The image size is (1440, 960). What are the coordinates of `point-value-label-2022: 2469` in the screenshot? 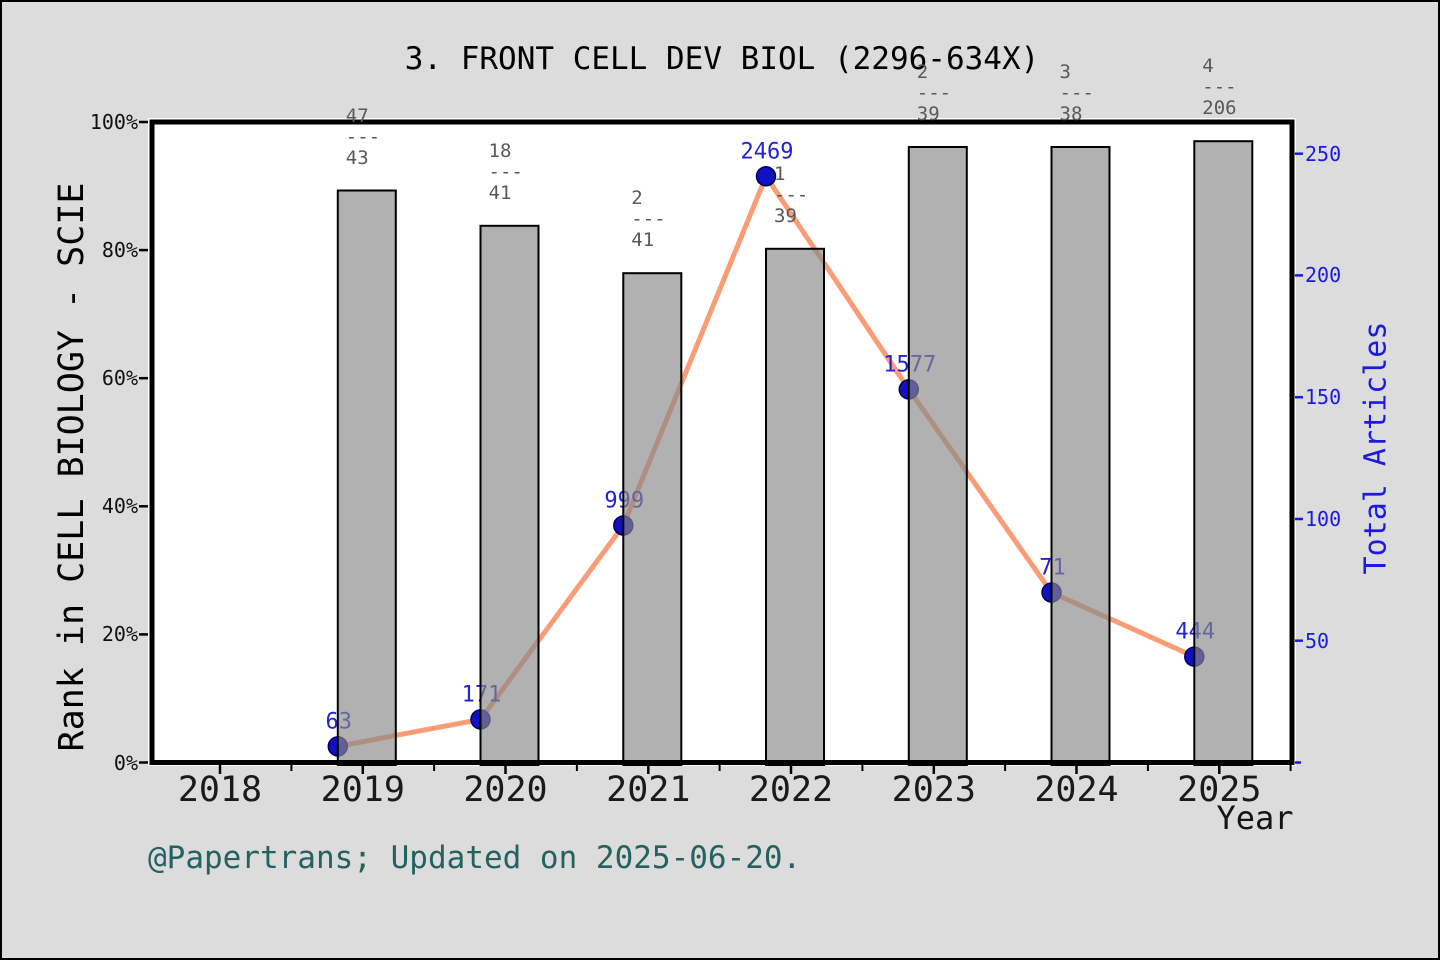 It's located at (767, 151).